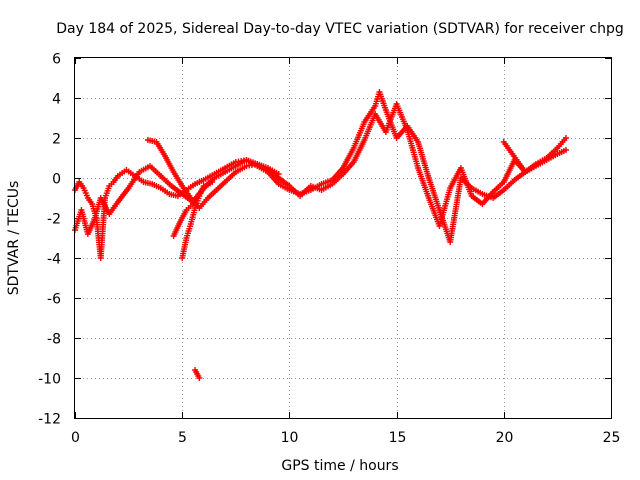  I want to click on y-tick-label: 6, so click(56, 60).